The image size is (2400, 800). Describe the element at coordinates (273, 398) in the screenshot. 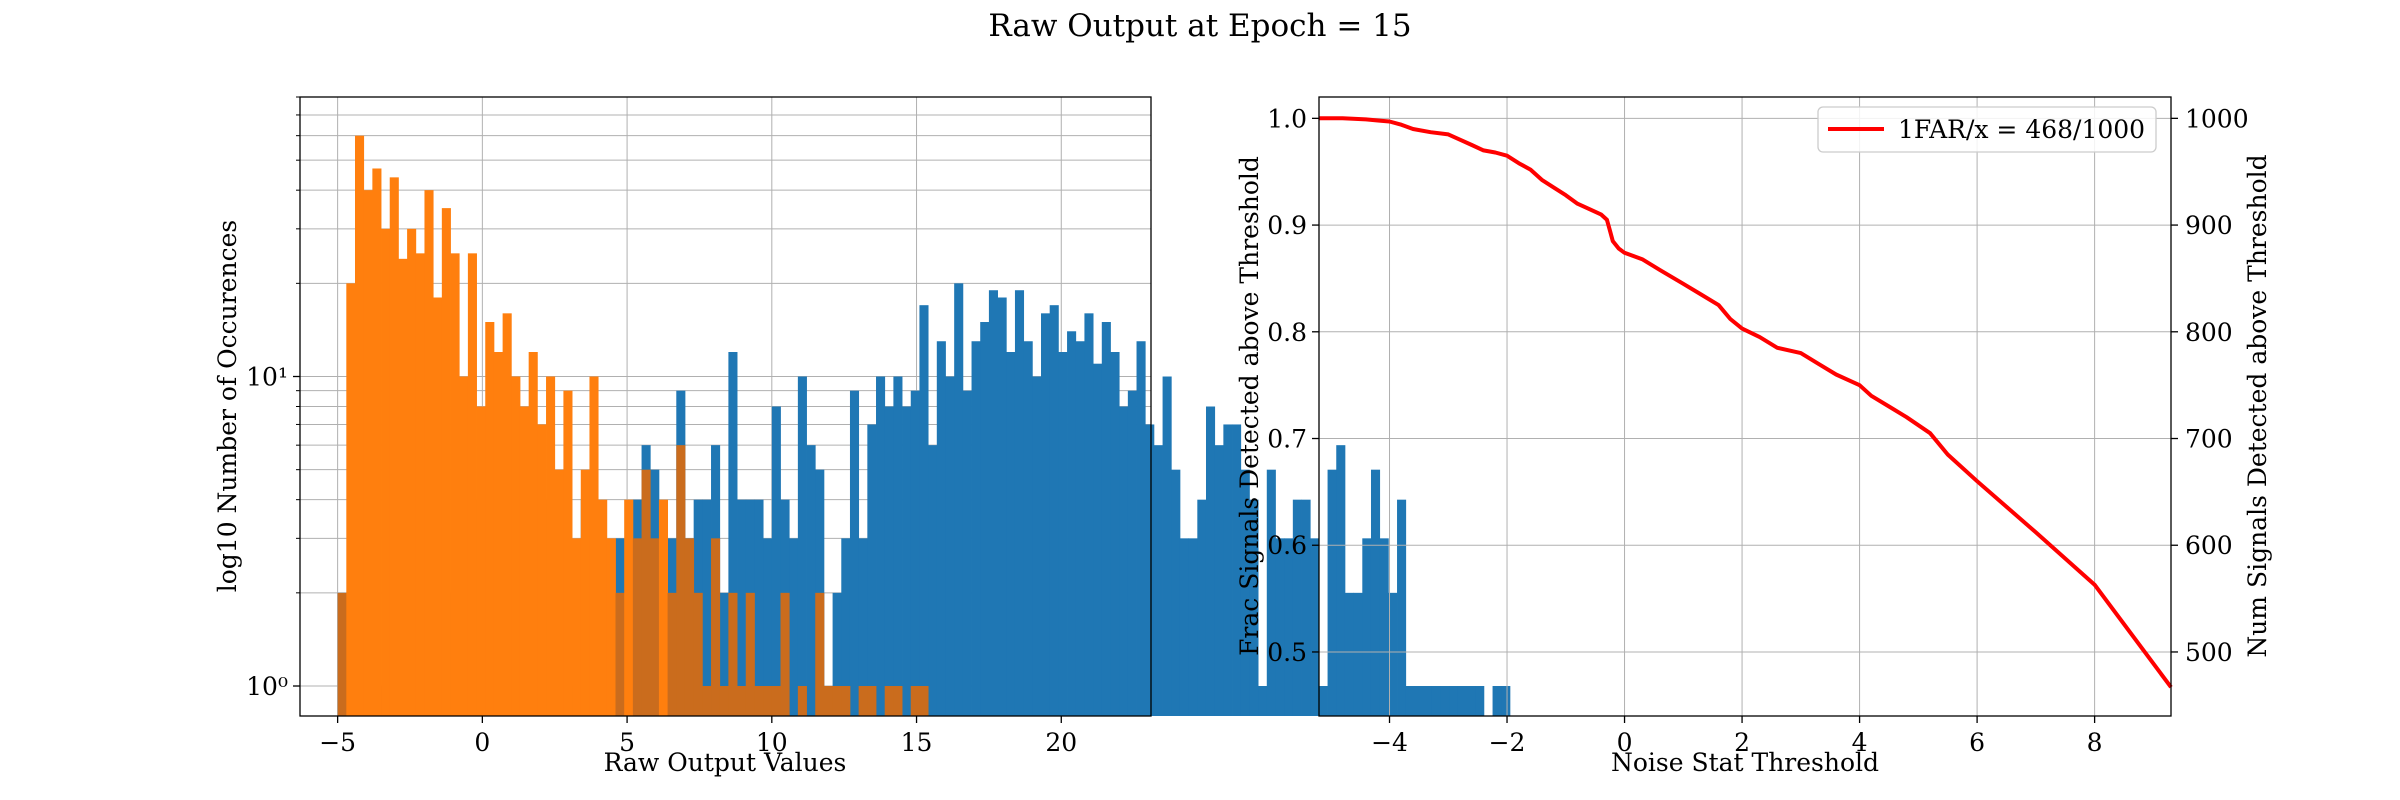

I see `histogram-y-ticks: 10⁰ 10¹` at that location.